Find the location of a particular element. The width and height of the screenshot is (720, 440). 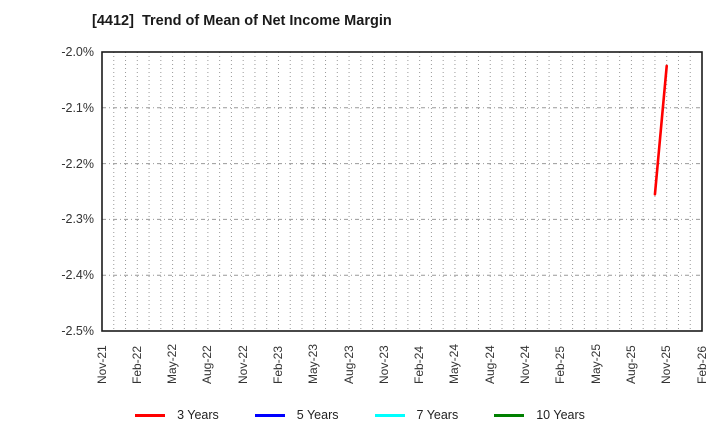

x-tick-label: May-25 is located at coordinates (595, 363).